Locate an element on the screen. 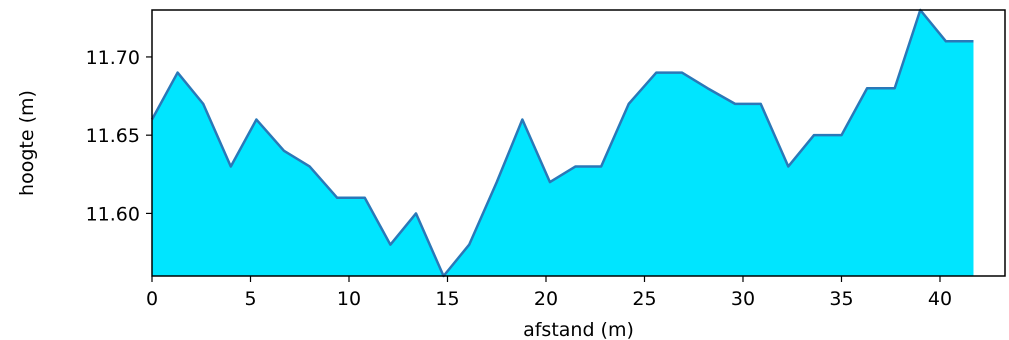 The height and width of the screenshot is (340, 1009). y-axis-label: hoogte (m) is located at coordinates (27, 143).